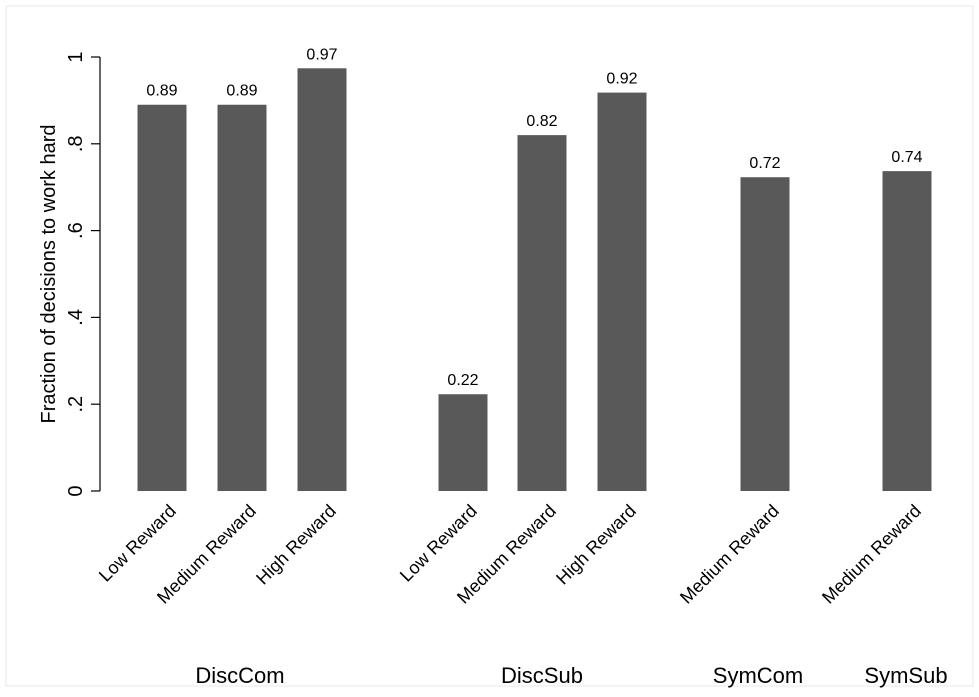 This screenshot has height=697, width=979. I want to click on data-label-disccom-1: 0.89, so click(241, 91).